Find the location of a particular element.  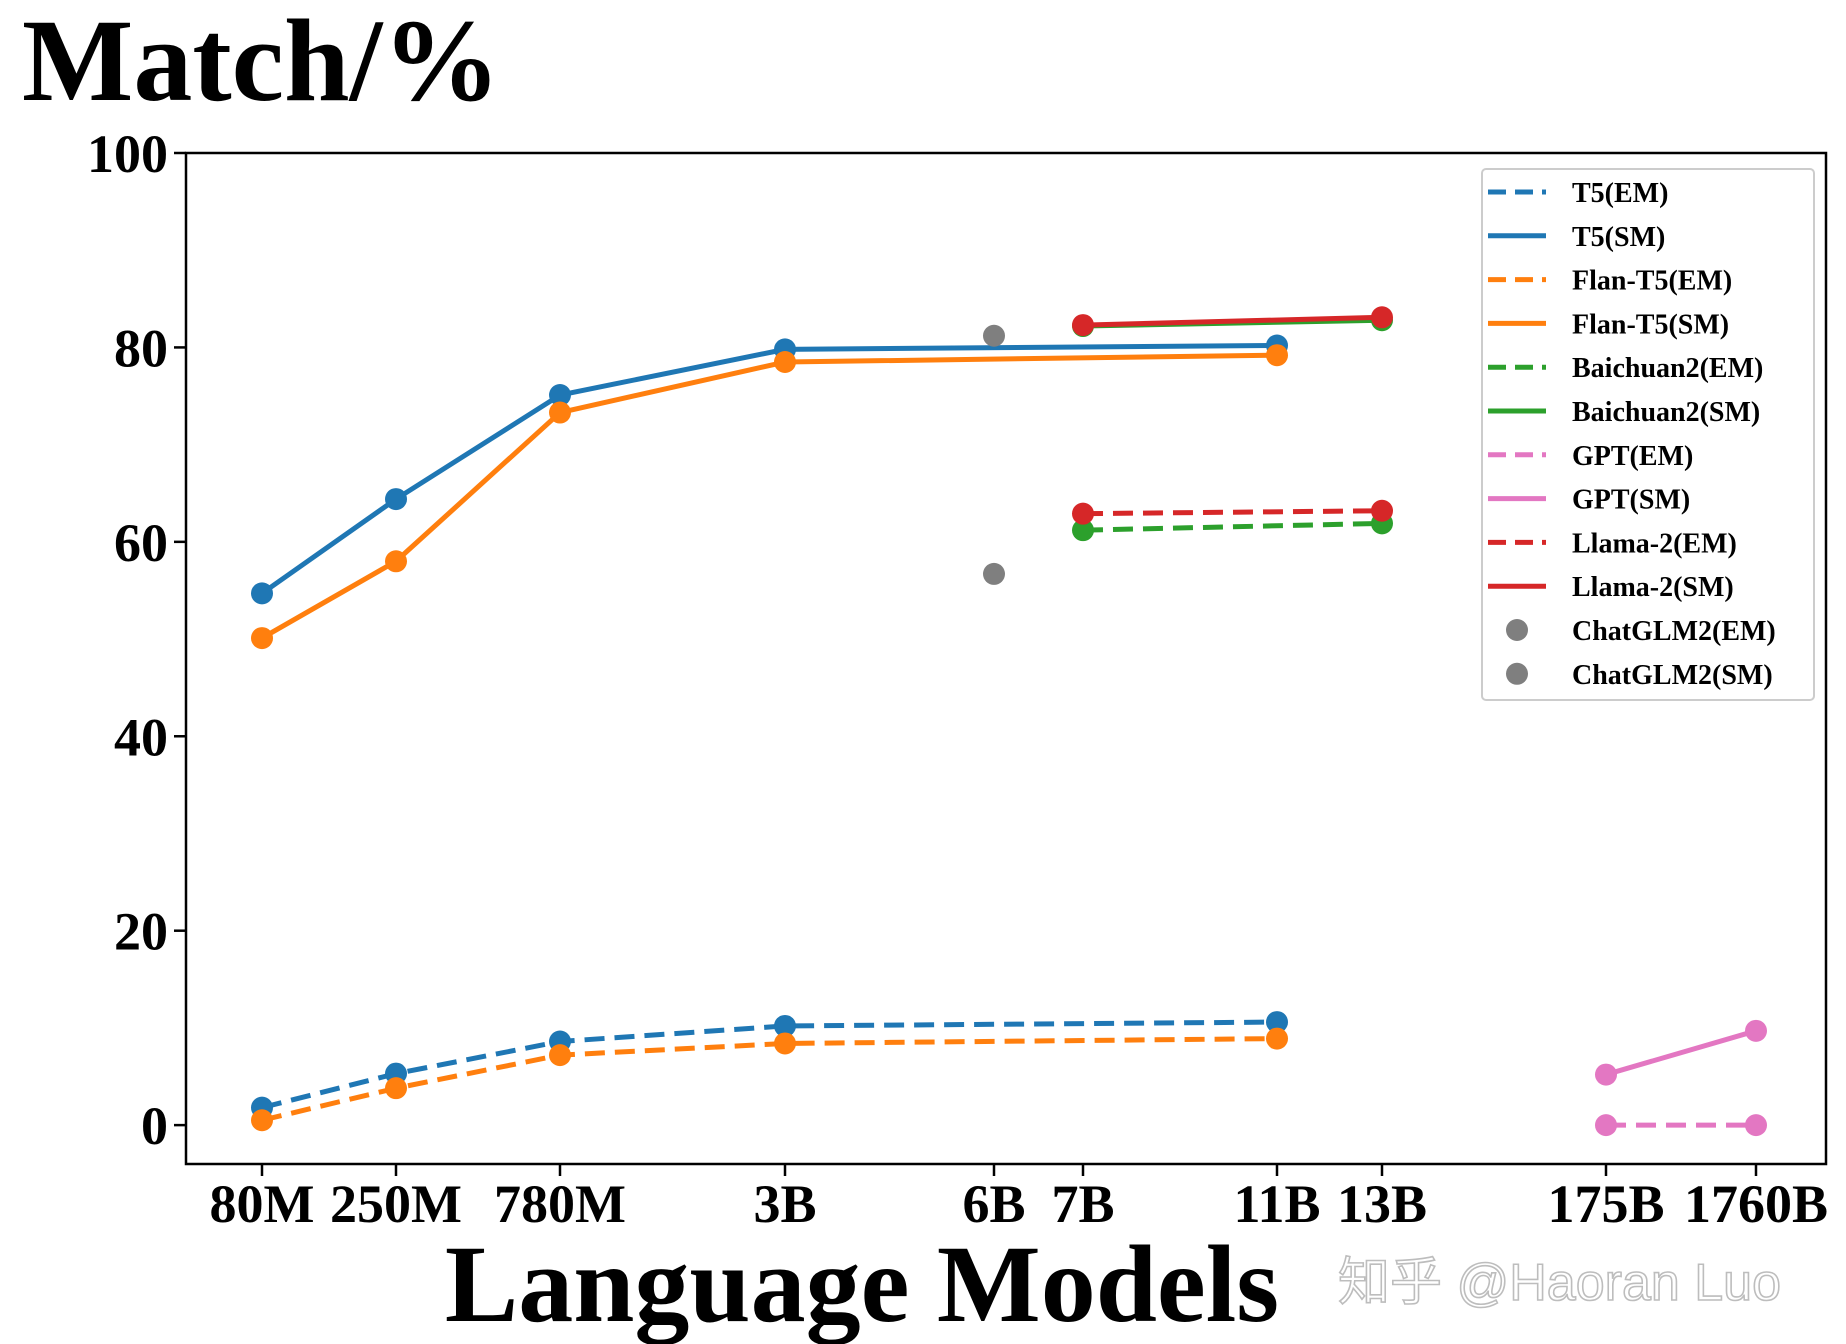

x-tick-label: 6B is located at coordinates (993, 1204).